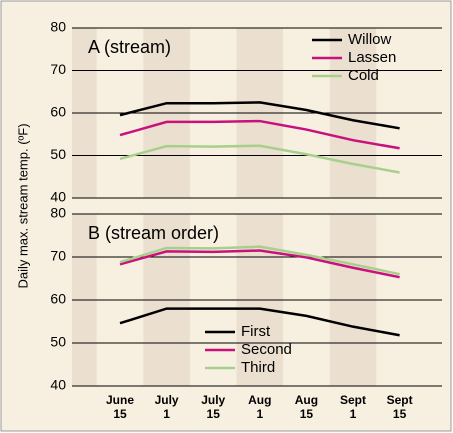 This screenshot has height=433, width=453. Describe the element at coordinates (363, 75) in the screenshot. I see `legend-label: Cold` at that location.